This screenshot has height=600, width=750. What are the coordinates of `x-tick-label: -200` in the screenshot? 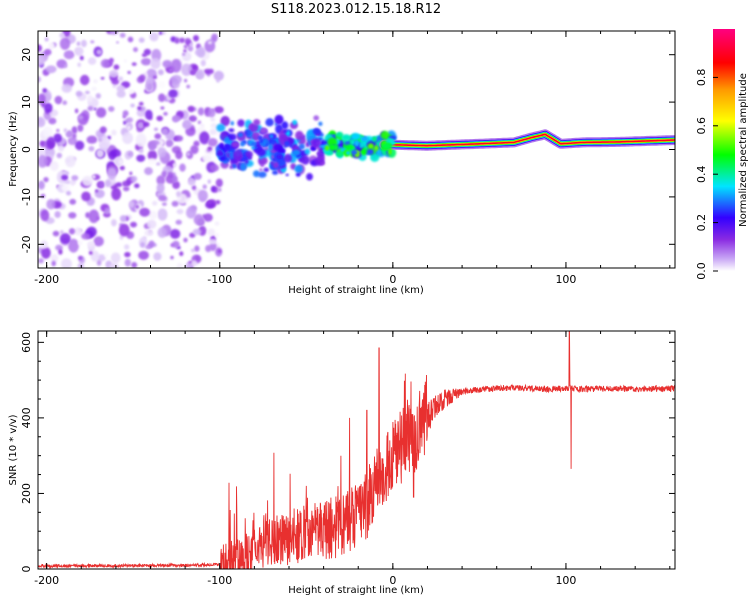 It's located at (46, 279).